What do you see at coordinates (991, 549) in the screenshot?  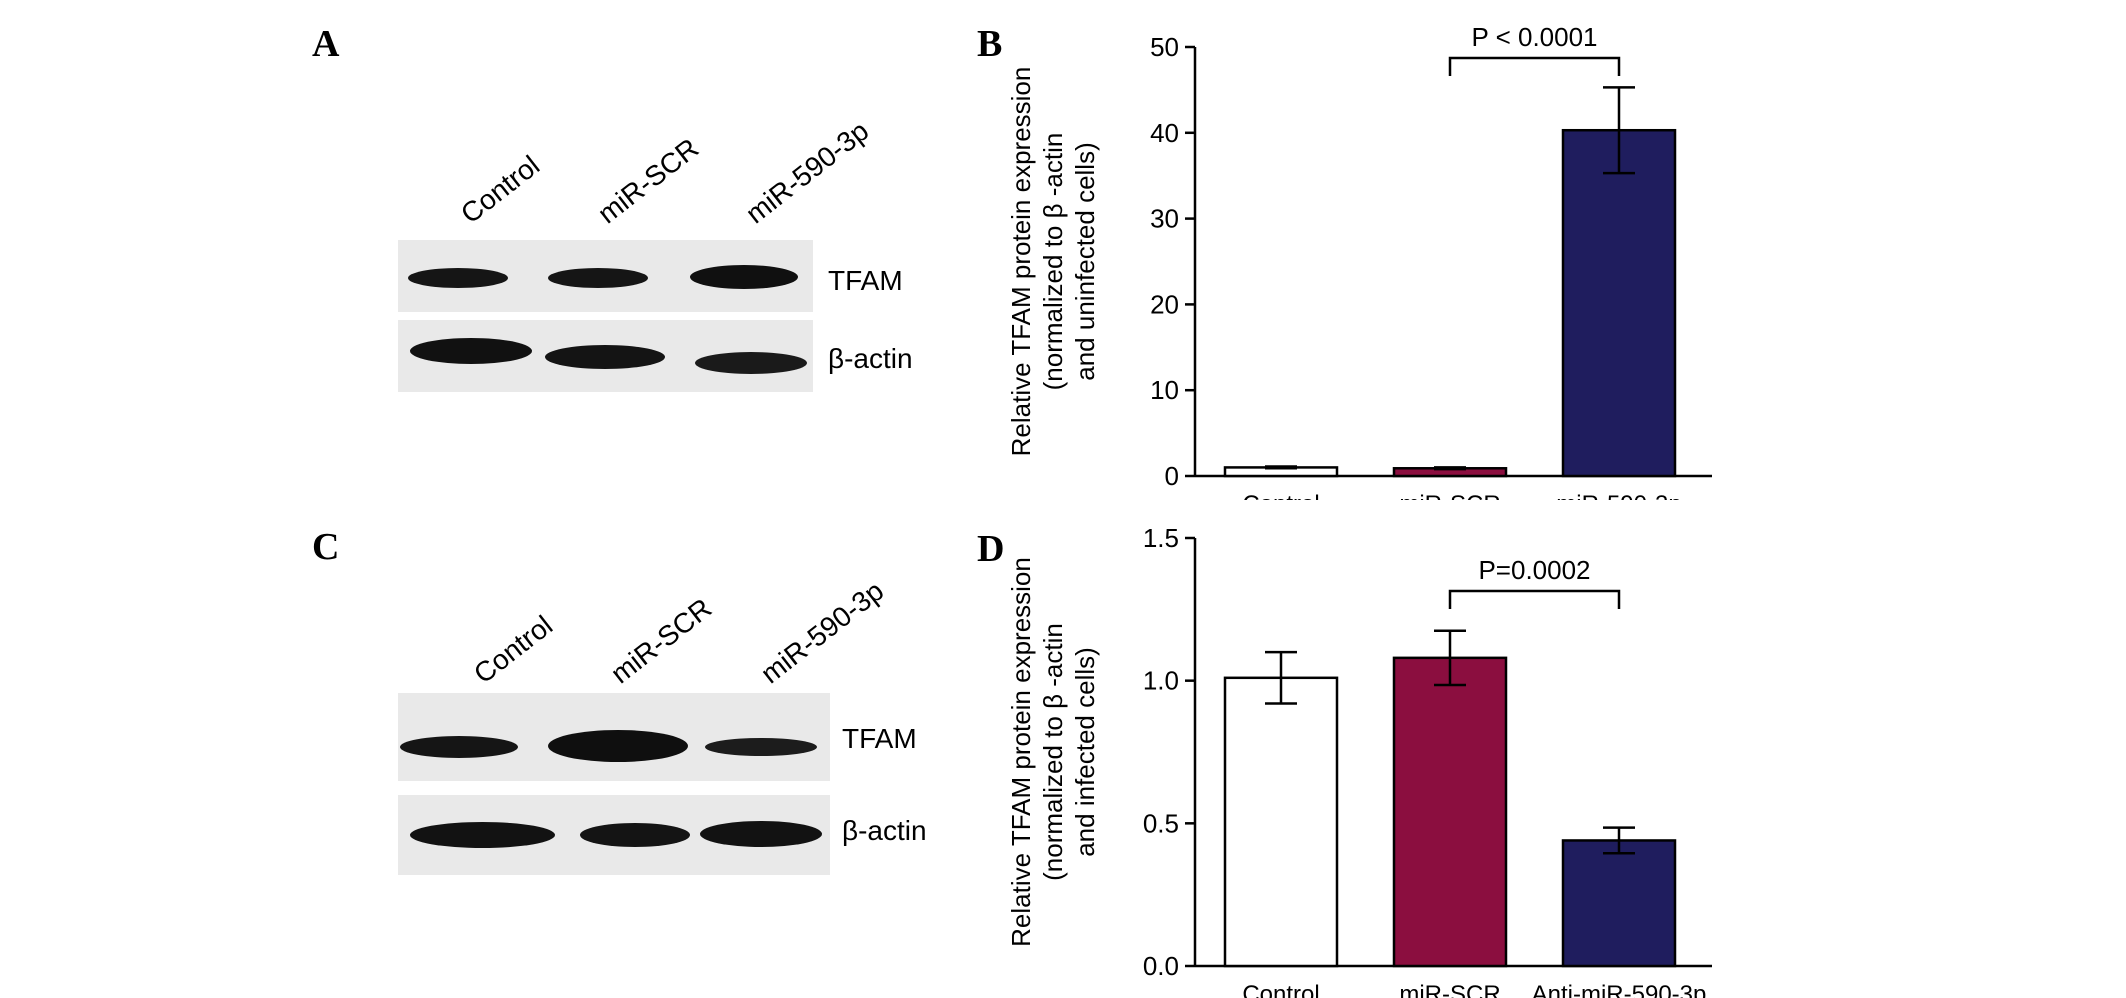 I see `panel-letter-d: D` at bounding box center [991, 549].